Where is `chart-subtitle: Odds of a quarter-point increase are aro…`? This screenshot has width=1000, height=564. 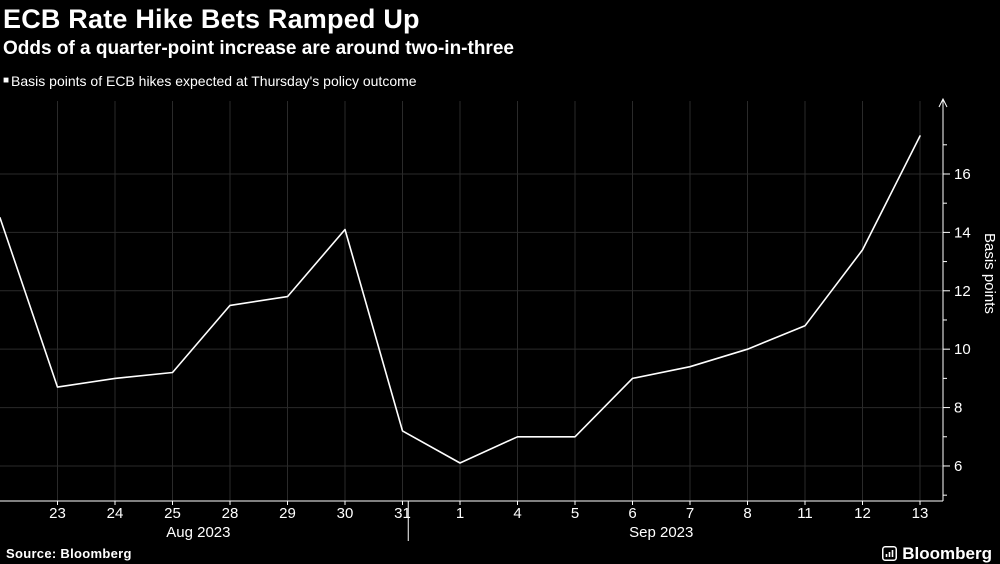
chart-subtitle: Odds of a quarter-point increase are aro… is located at coordinates (258, 49).